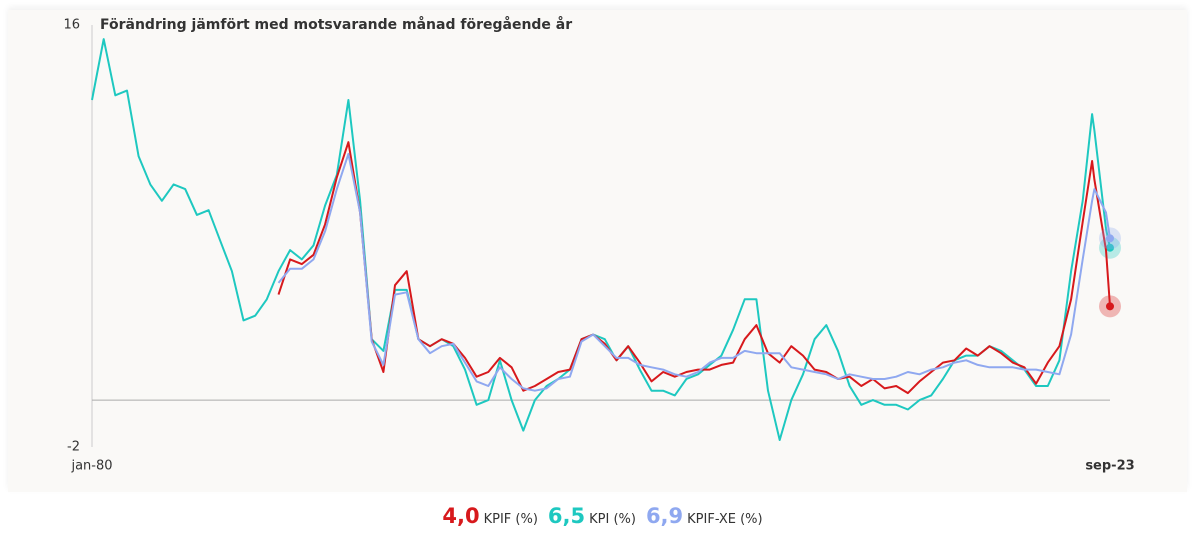 The width and height of the screenshot is (1195, 534). I want to click on legend-value: 6,5, so click(566, 516).